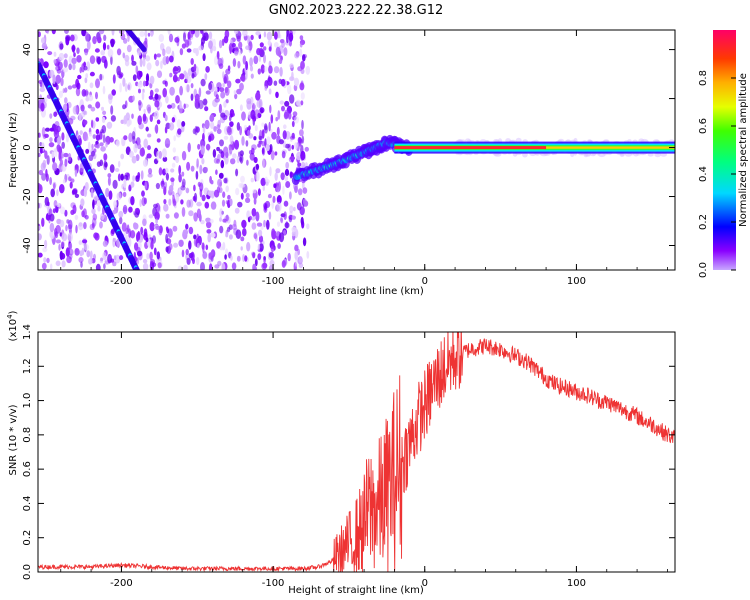 The image size is (750, 600). I want to click on colorbar-label: Normalized spectral amplitude, so click(743, 150).